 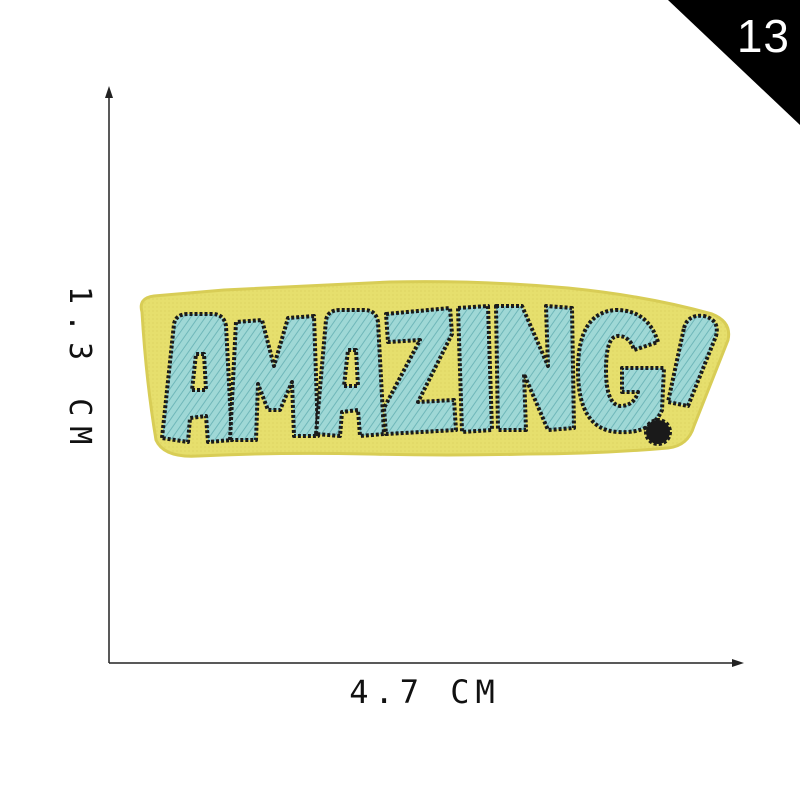 I want to click on height-dimension-label: 1.3 CM, so click(x=79, y=370).